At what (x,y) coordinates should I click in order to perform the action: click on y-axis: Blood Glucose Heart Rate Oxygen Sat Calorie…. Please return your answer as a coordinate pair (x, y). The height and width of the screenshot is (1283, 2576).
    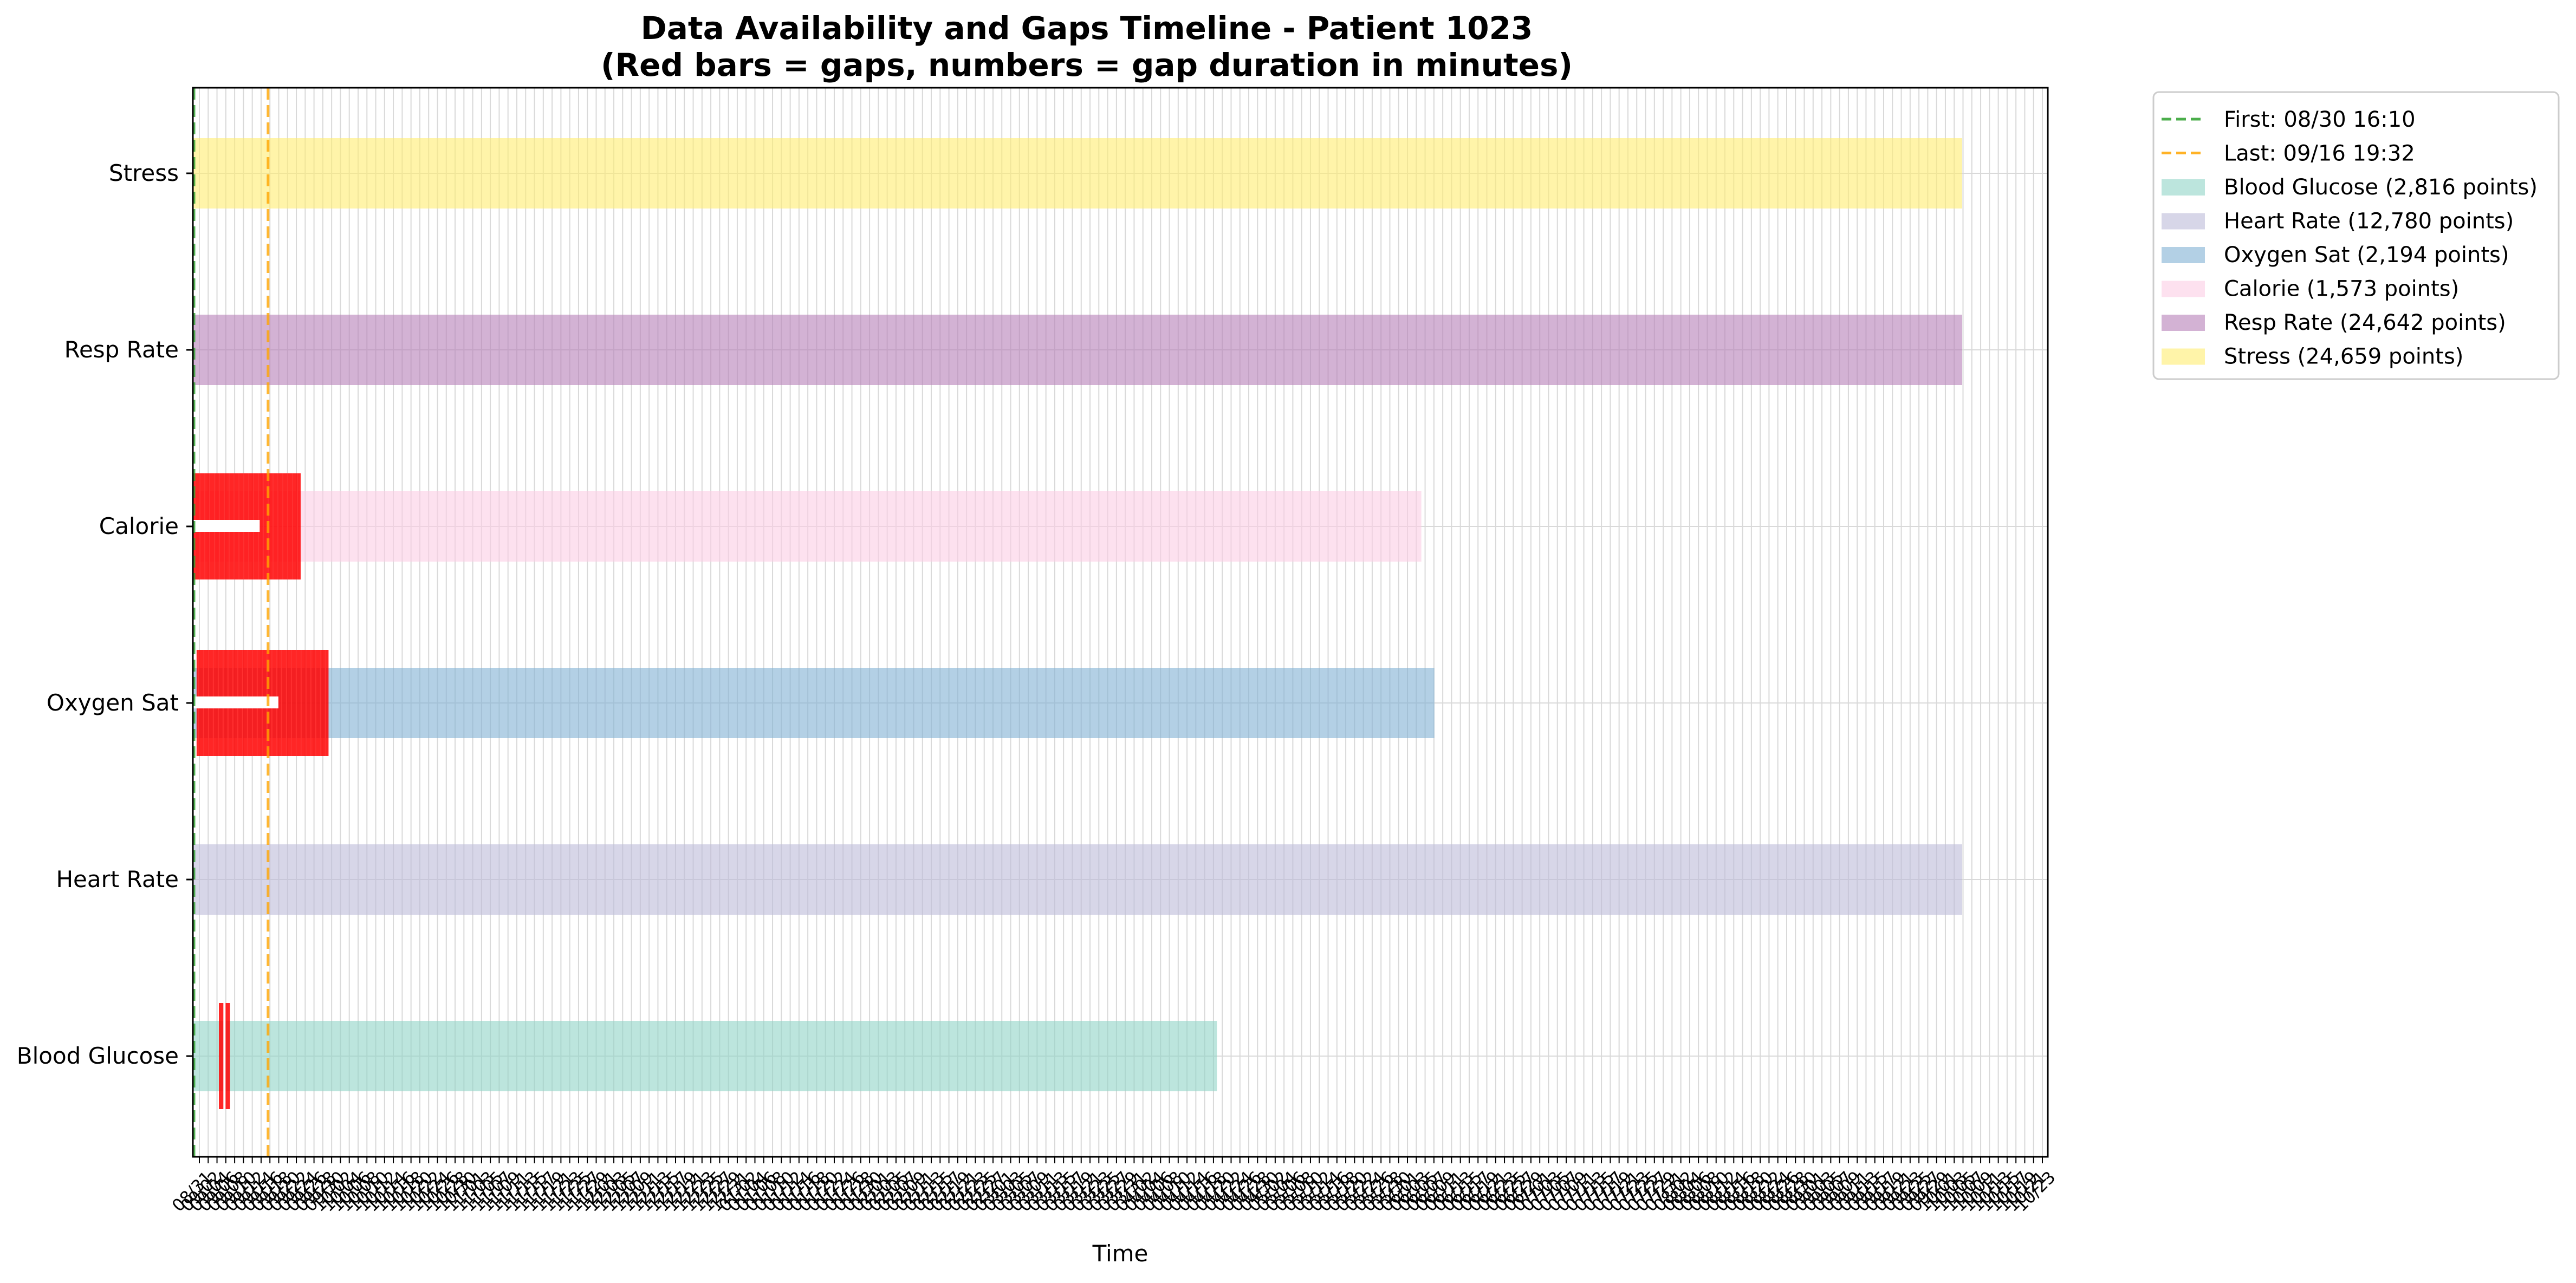
    Looking at the image, I should click on (105, 615).